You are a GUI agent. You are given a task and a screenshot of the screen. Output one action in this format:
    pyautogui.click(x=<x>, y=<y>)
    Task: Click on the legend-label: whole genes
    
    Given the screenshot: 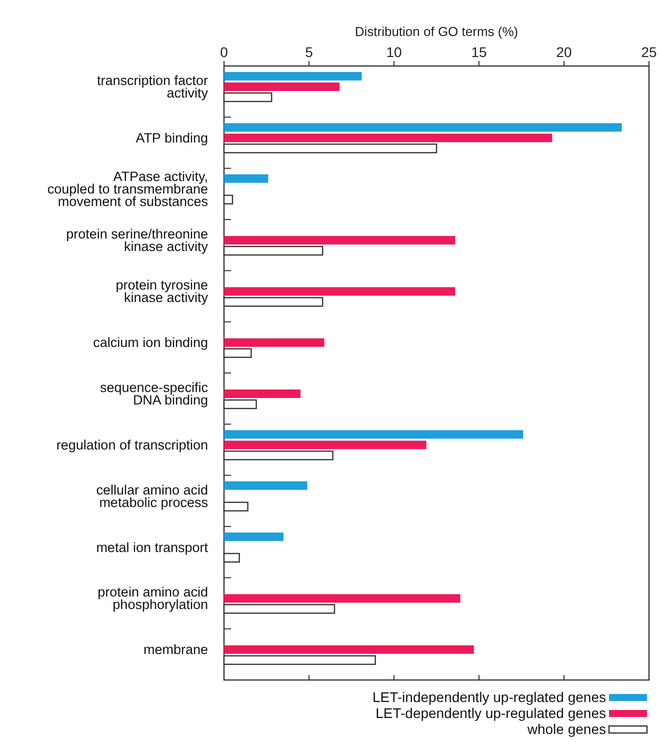 What is the action you would take?
    pyautogui.click(x=566, y=729)
    